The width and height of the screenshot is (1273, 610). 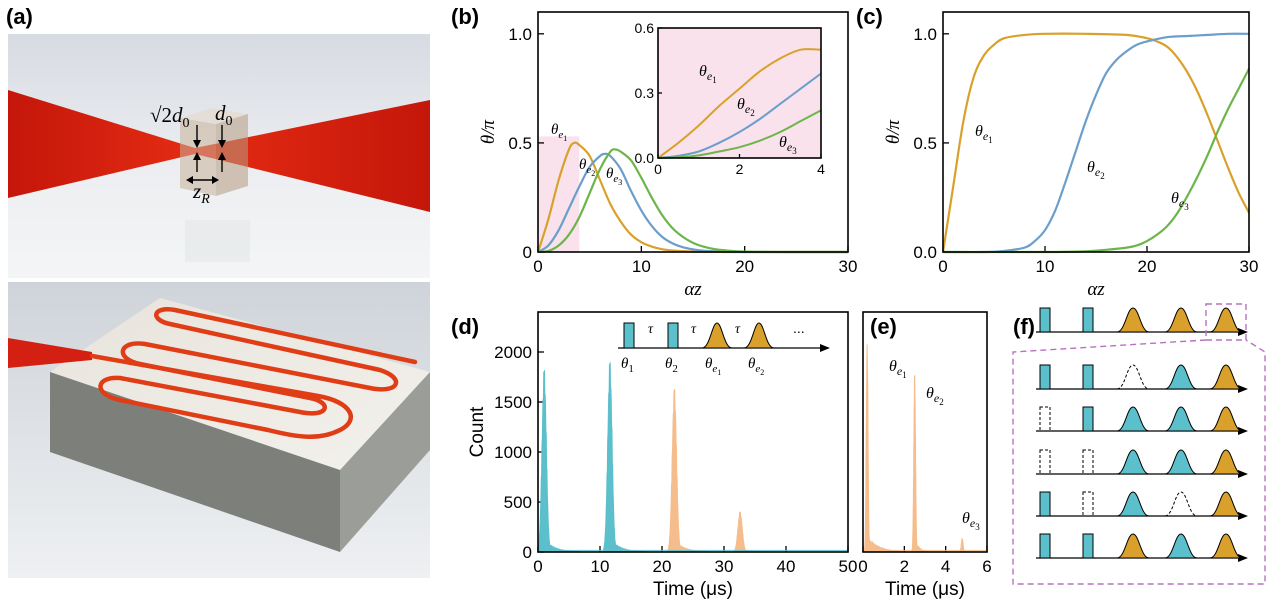 I want to click on curve-labels-b: θe1 θe2 θe3 θe1 θe2 θe3, so click(x=674, y=125).